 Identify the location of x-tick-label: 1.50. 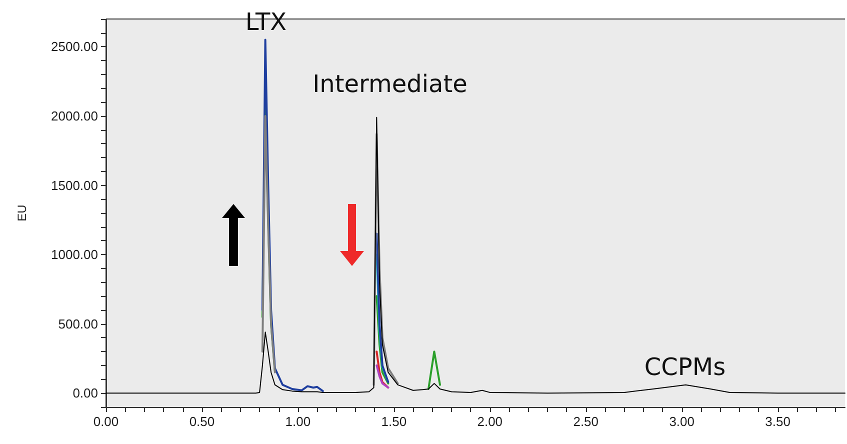
(394, 421).